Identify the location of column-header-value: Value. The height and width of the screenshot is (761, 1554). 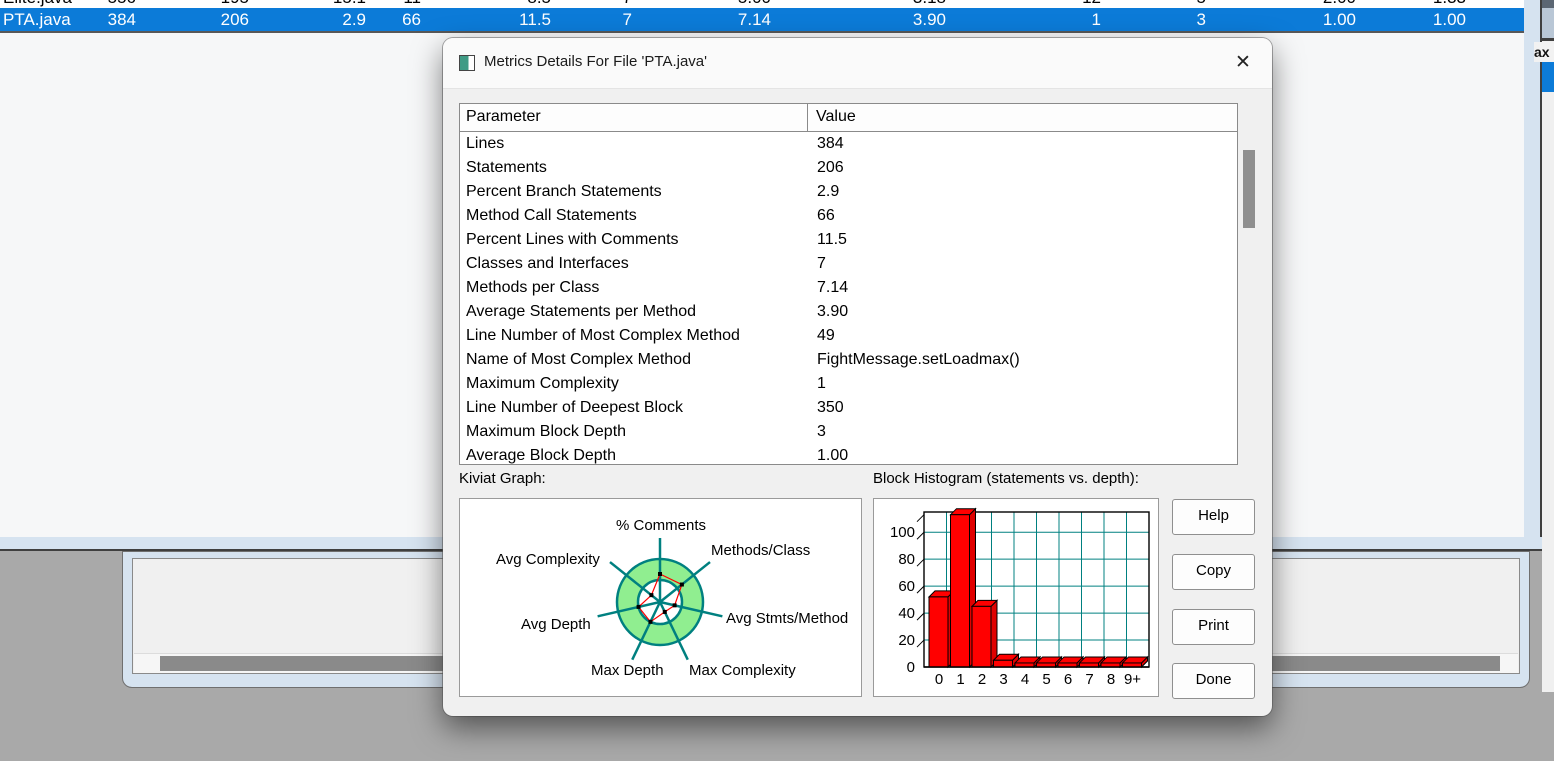
(836, 116).